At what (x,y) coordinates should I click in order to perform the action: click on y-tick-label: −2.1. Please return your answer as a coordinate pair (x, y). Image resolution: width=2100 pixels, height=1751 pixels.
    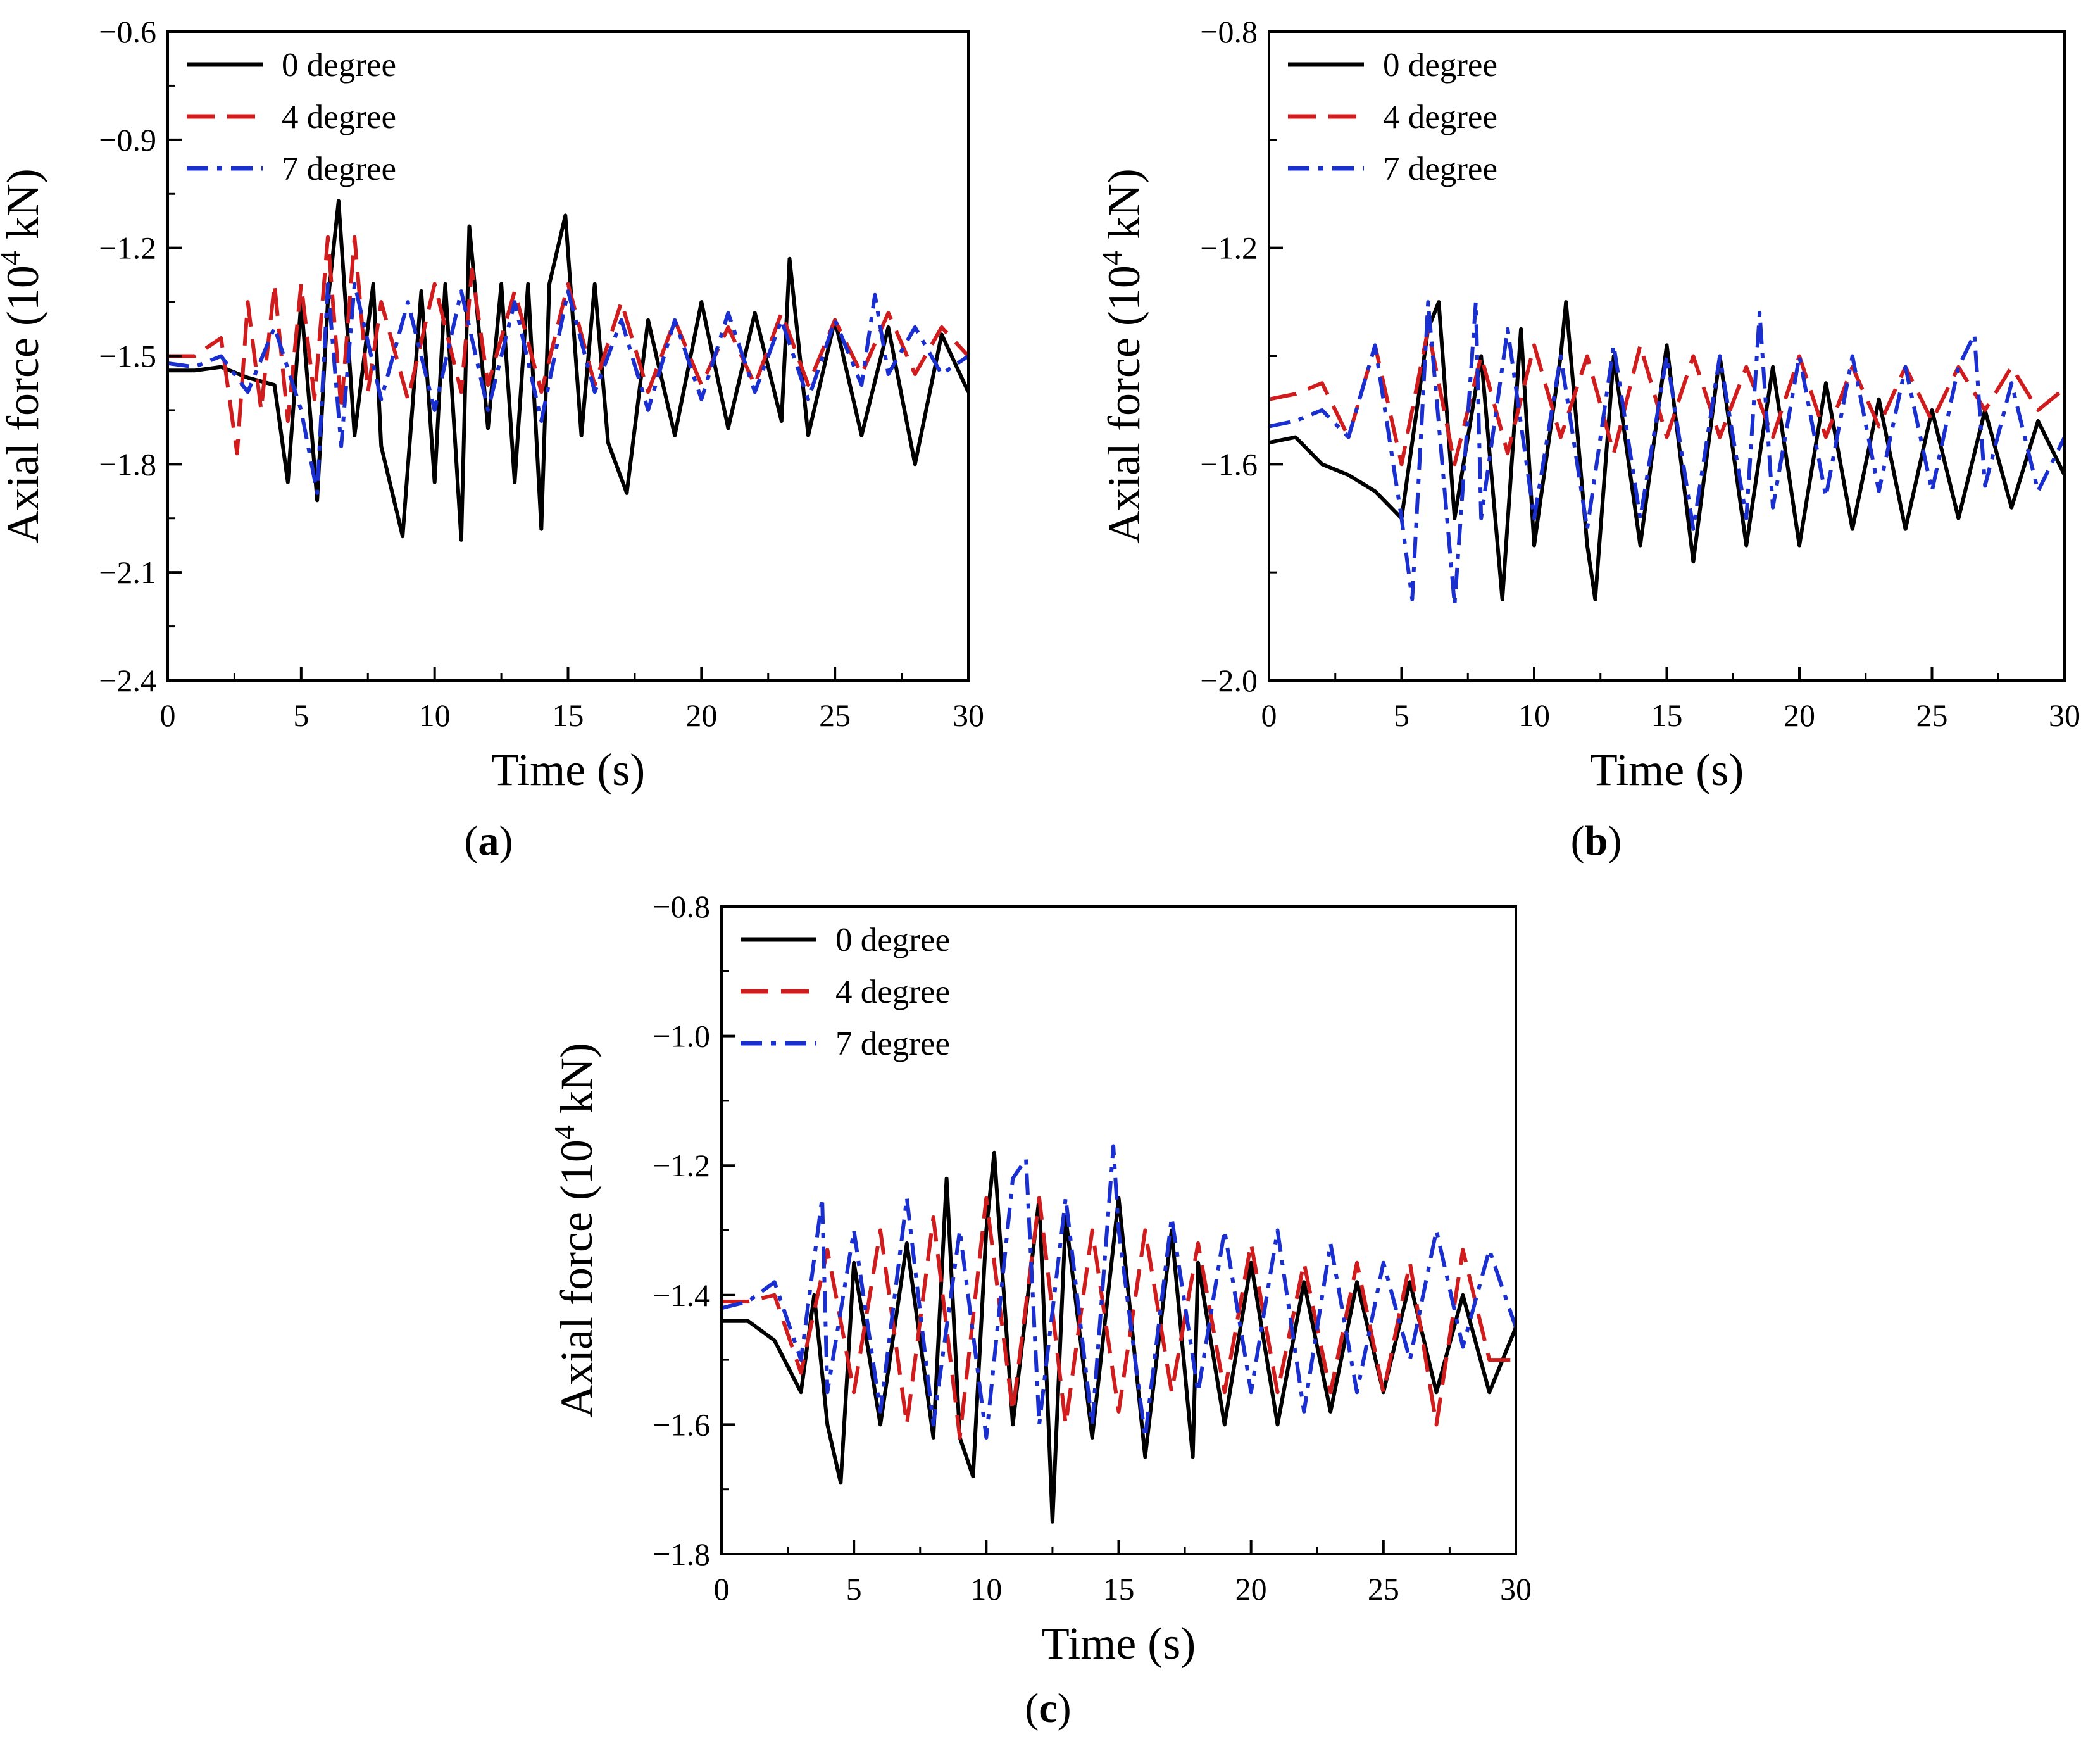
    Looking at the image, I should click on (128, 572).